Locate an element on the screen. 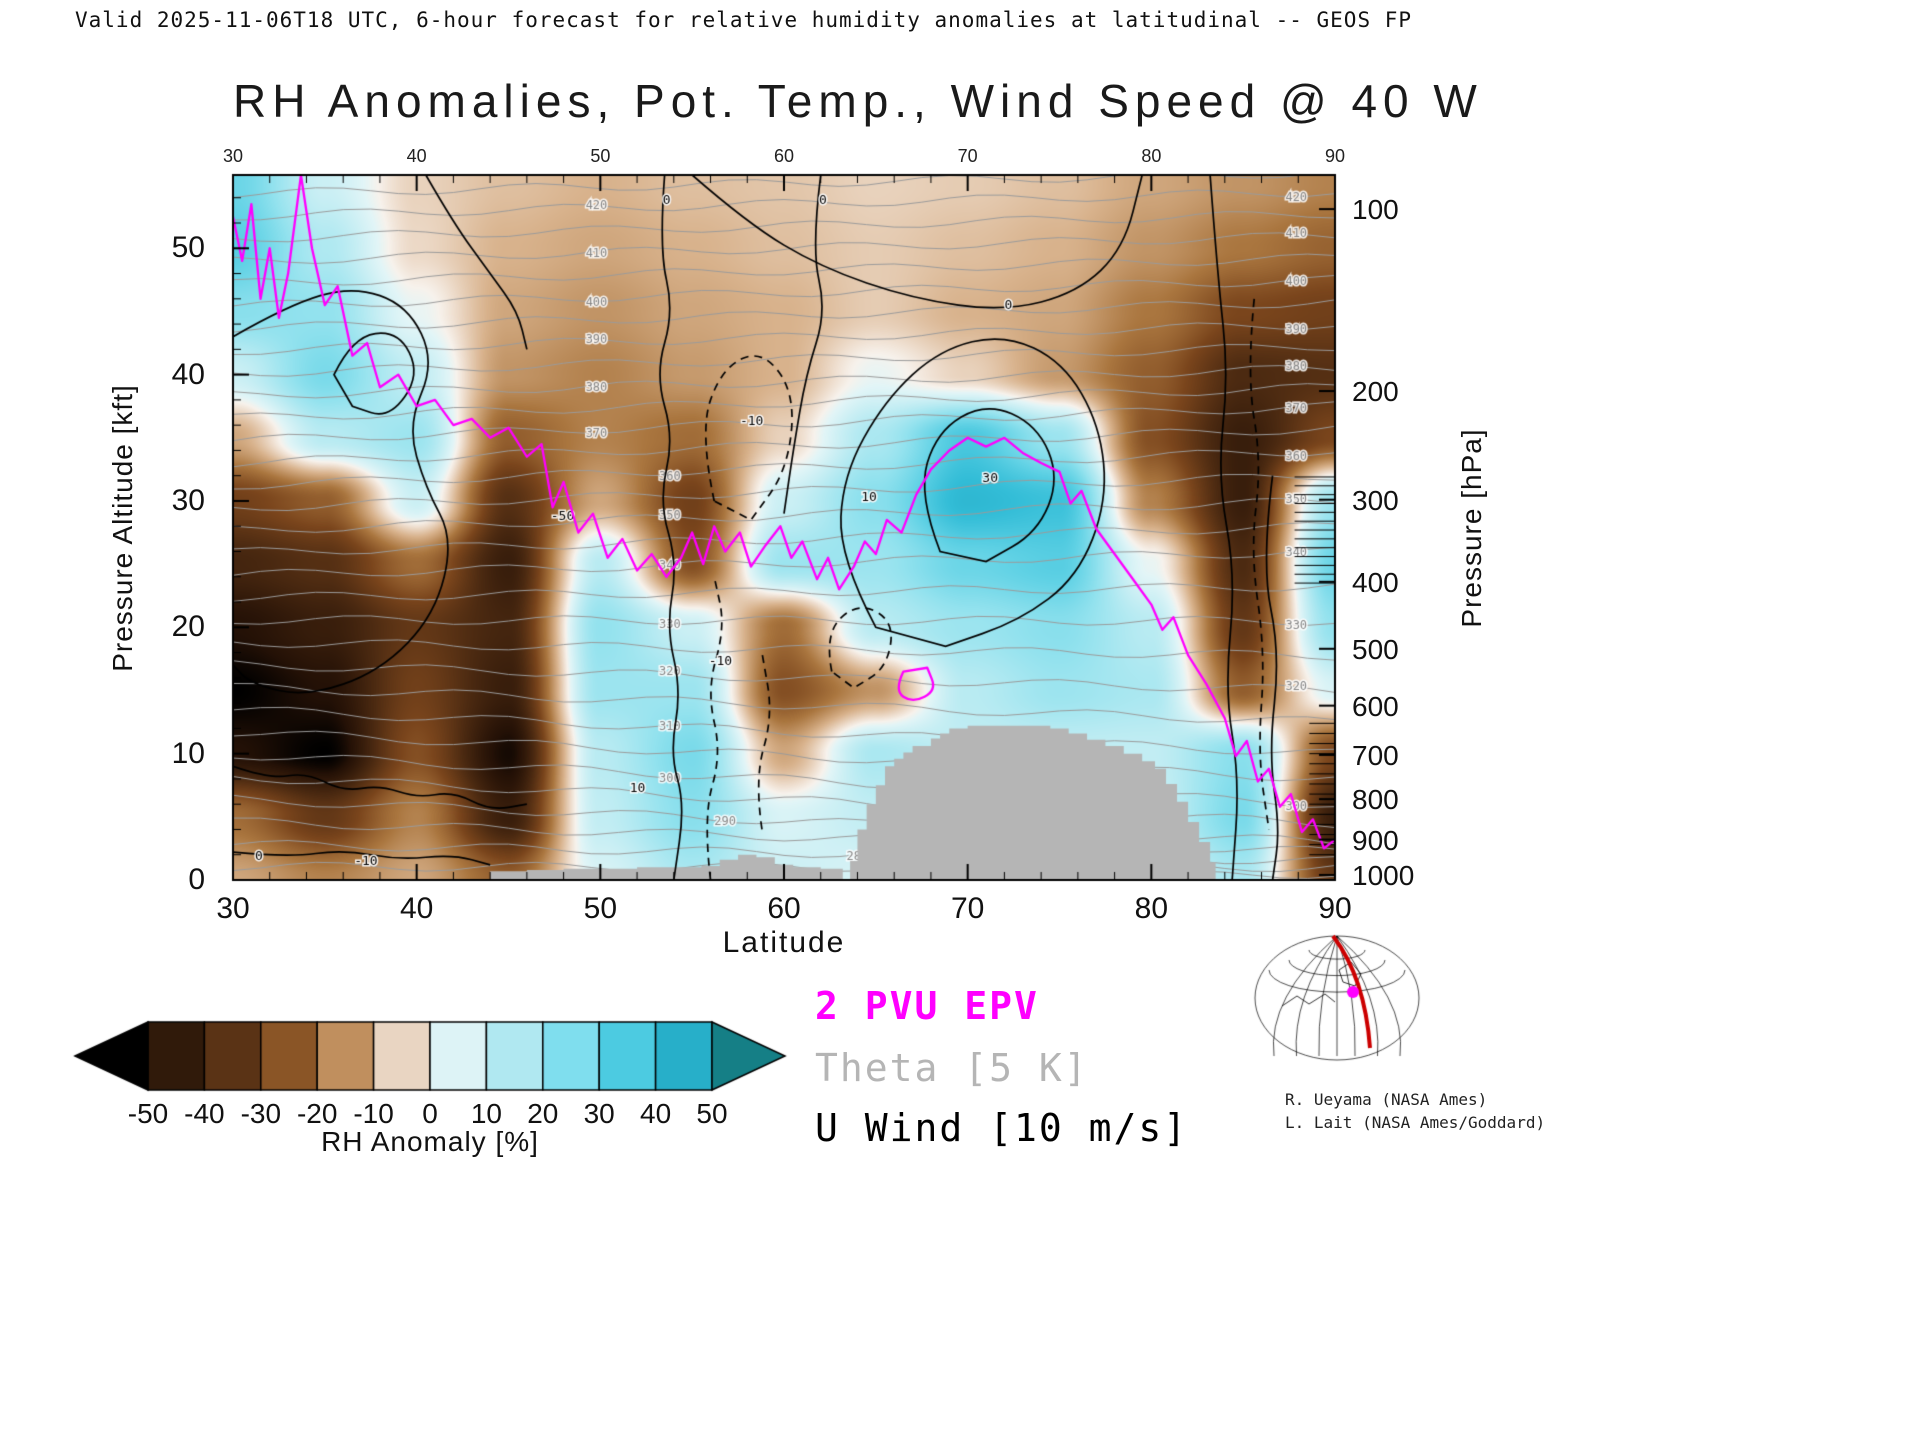 This screenshot has width=1920, height=1440. x-top-tick-label: 70 is located at coordinates (967, 156).